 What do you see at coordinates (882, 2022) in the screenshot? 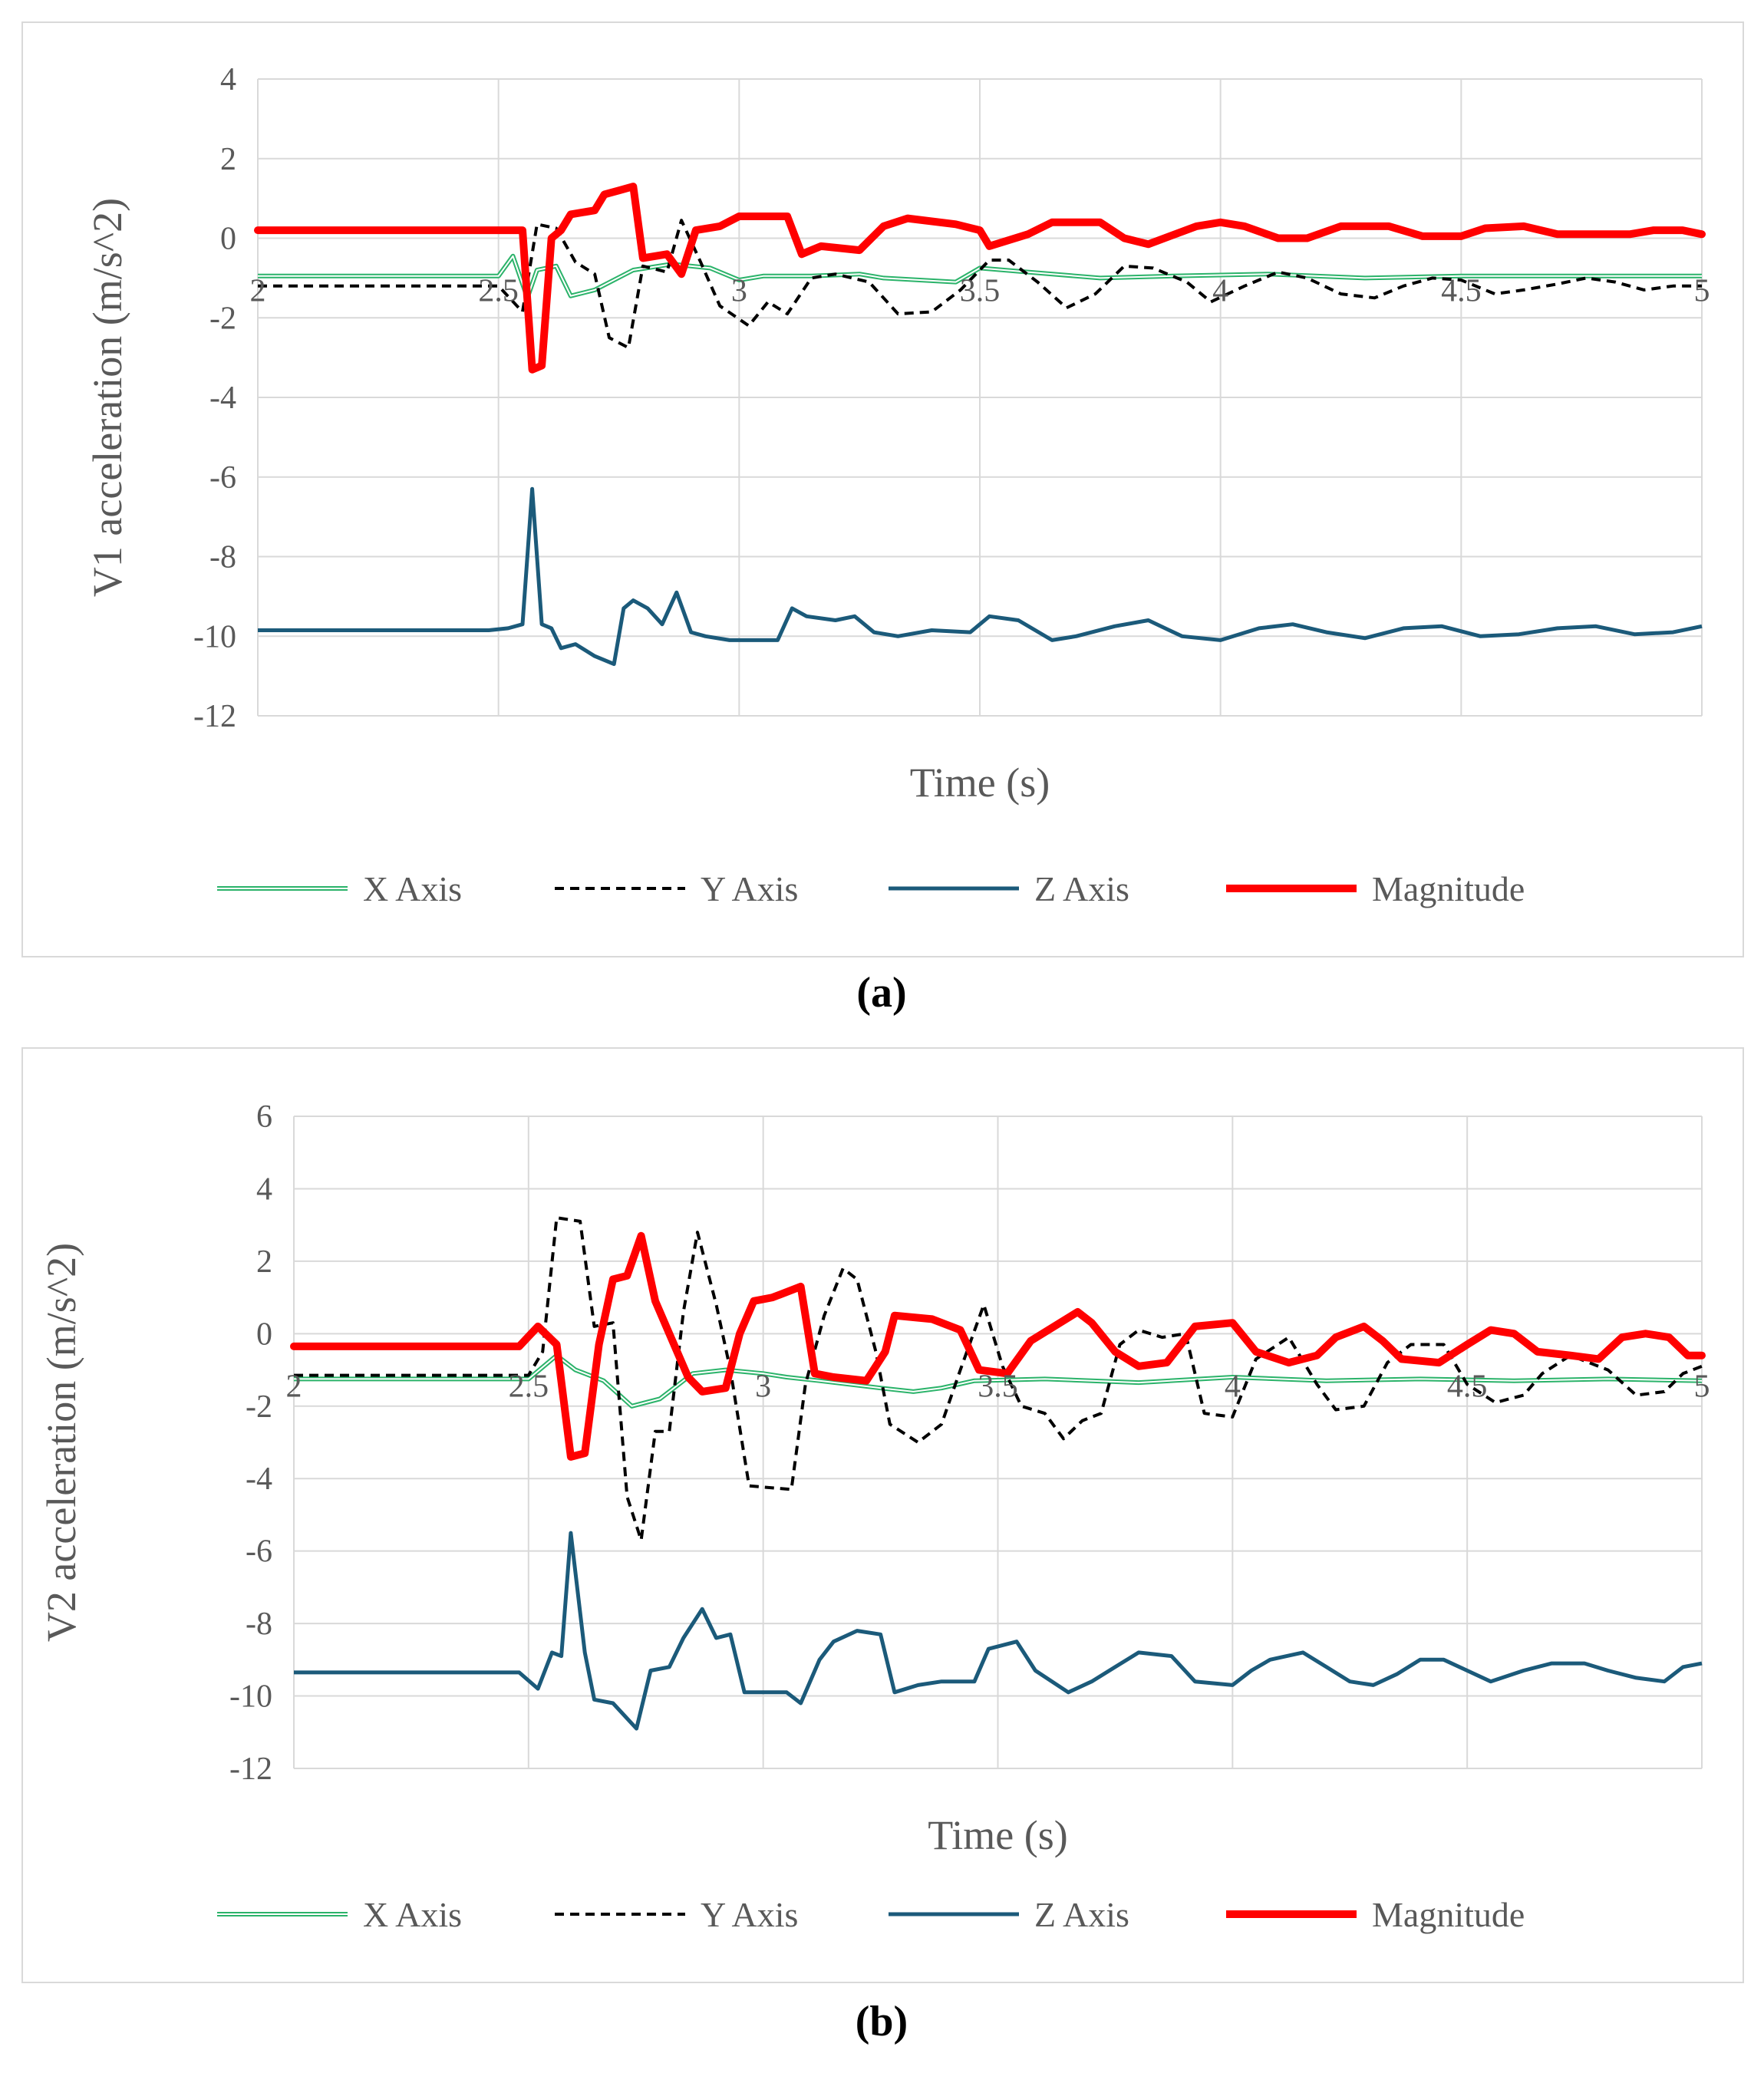
I see `caption-b: (b)` at bounding box center [882, 2022].